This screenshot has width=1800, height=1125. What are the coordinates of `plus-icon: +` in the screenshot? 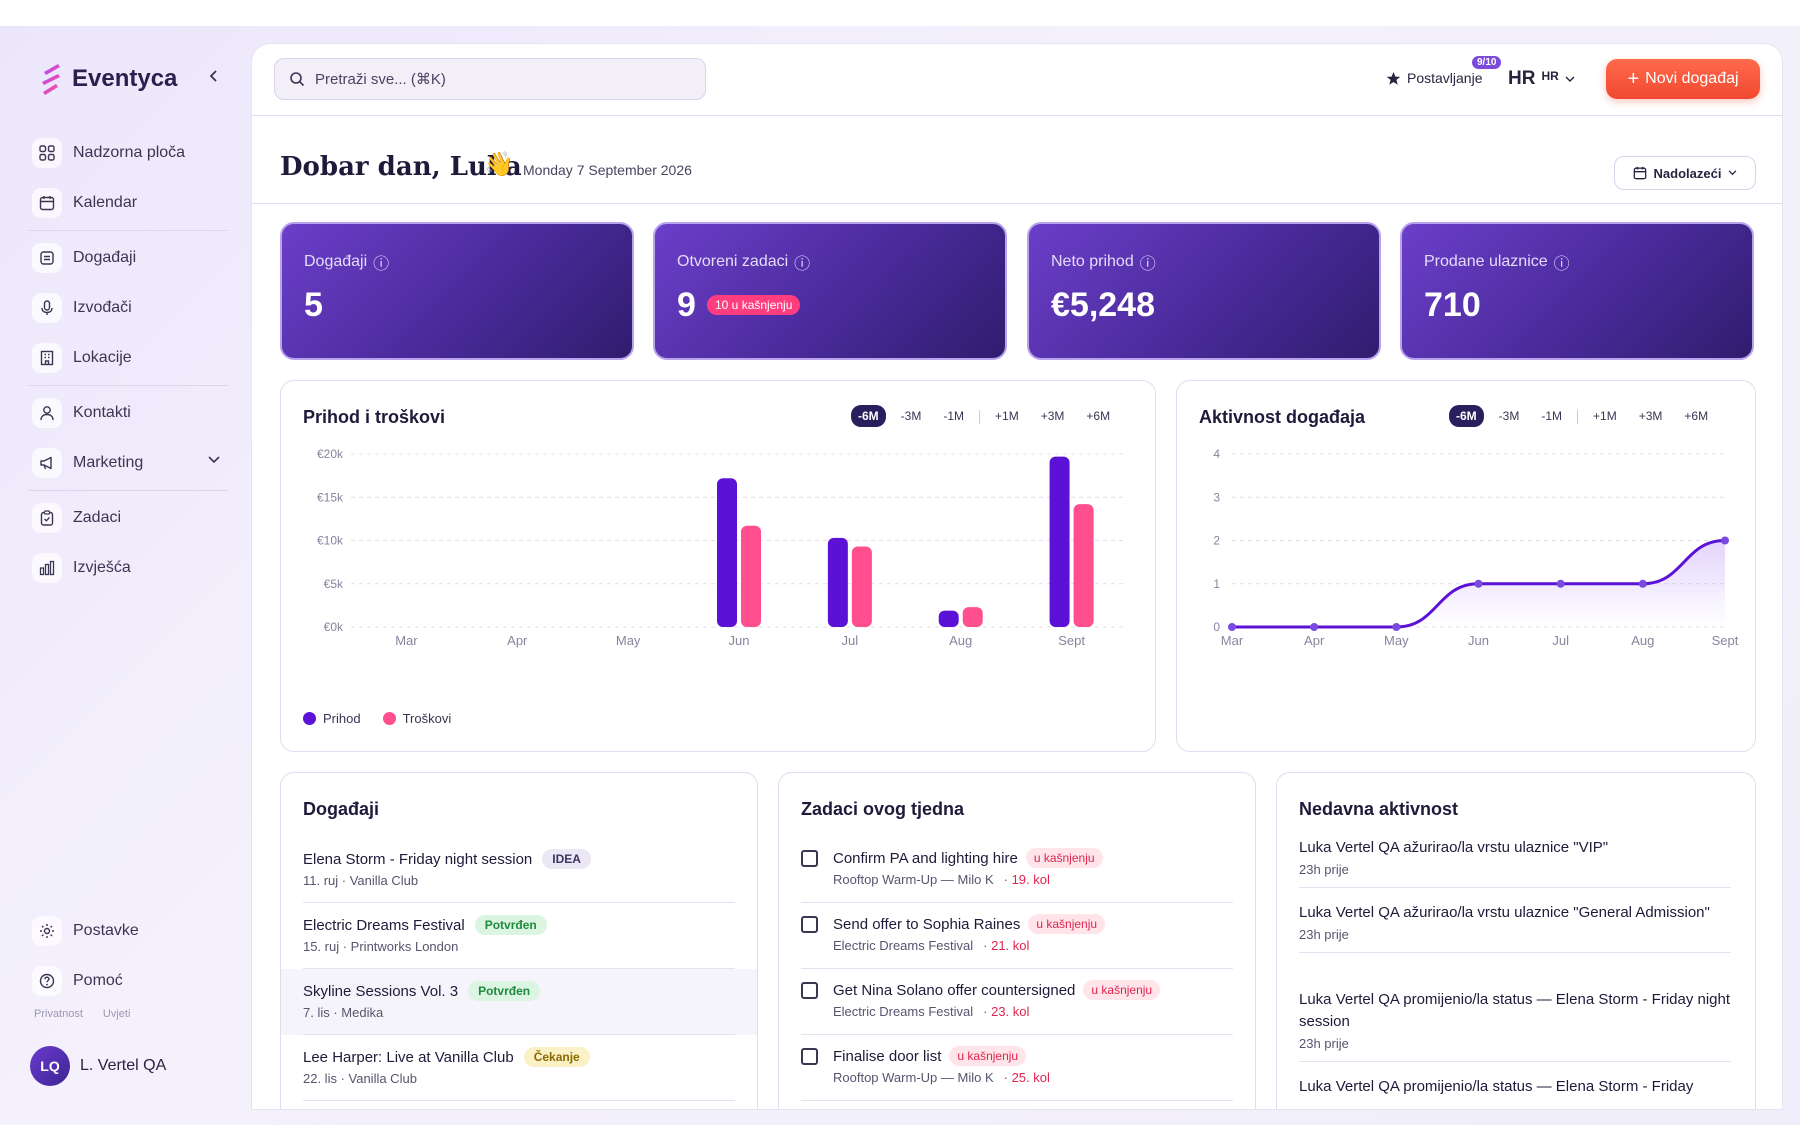 It's located at (1633, 79).